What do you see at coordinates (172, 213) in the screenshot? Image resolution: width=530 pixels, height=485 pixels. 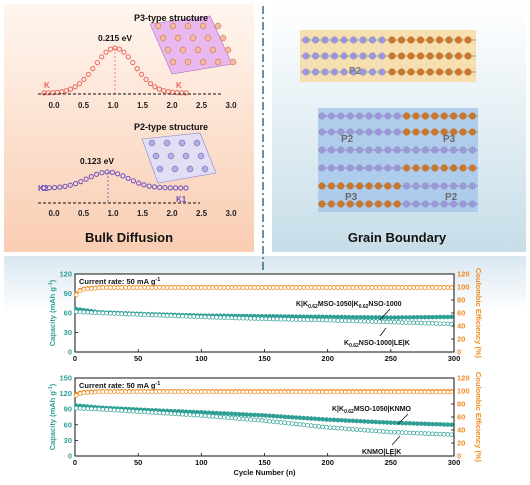 I see `x-tick-label: 2.0` at bounding box center [172, 213].